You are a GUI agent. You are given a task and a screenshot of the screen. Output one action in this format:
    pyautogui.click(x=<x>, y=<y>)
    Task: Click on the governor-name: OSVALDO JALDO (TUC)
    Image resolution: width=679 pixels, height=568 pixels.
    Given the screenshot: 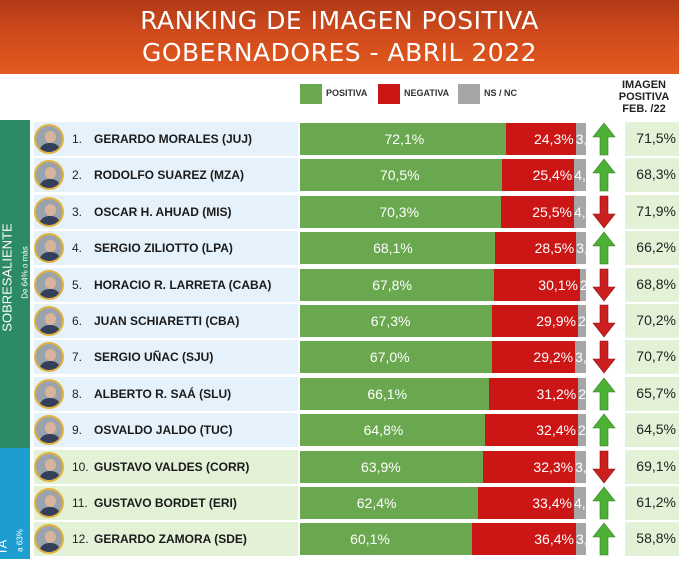 What is the action you would take?
    pyautogui.click(x=163, y=430)
    